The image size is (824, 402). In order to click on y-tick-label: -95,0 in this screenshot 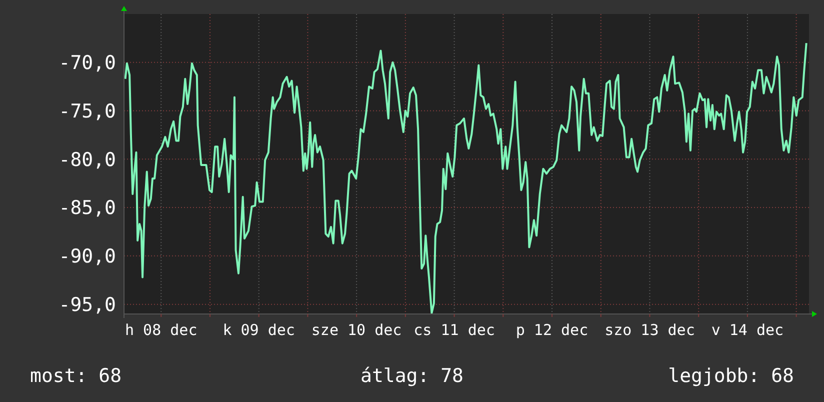, I will do `click(87, 305)`.